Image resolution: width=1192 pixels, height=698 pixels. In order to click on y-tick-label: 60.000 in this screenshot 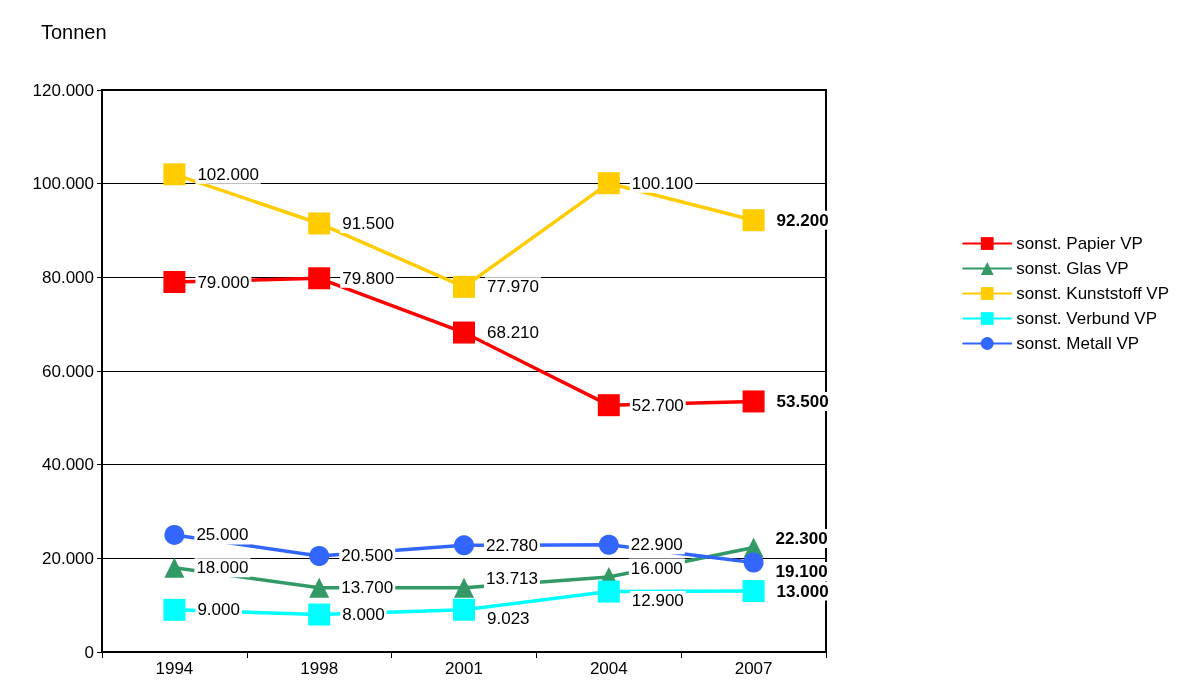, I will do `click(68, 371)`.